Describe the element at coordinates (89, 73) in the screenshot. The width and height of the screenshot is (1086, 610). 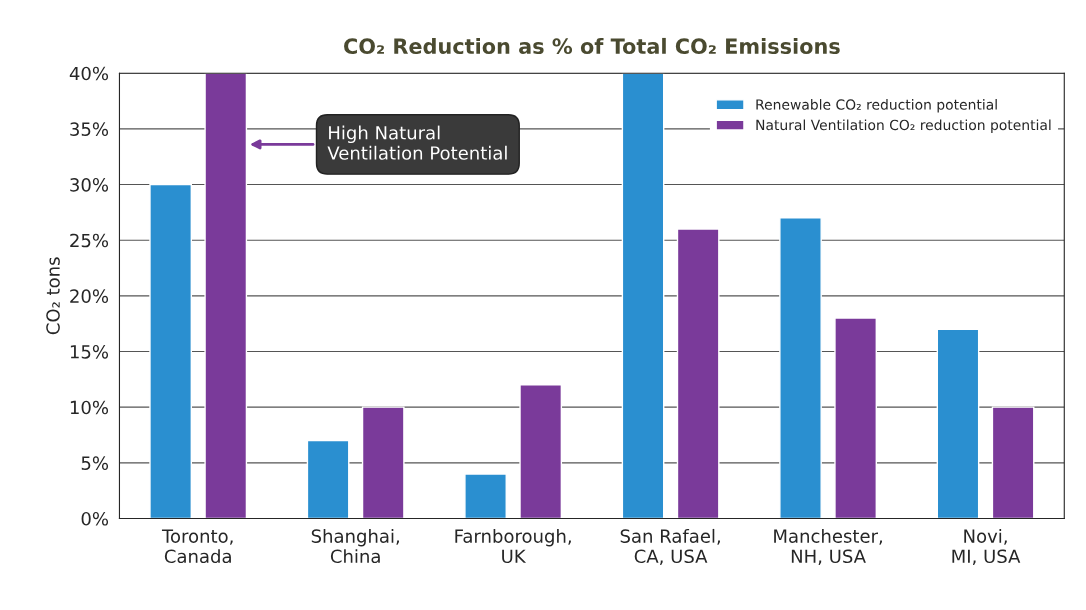
I see `y-tick-label: 40%` at that location.